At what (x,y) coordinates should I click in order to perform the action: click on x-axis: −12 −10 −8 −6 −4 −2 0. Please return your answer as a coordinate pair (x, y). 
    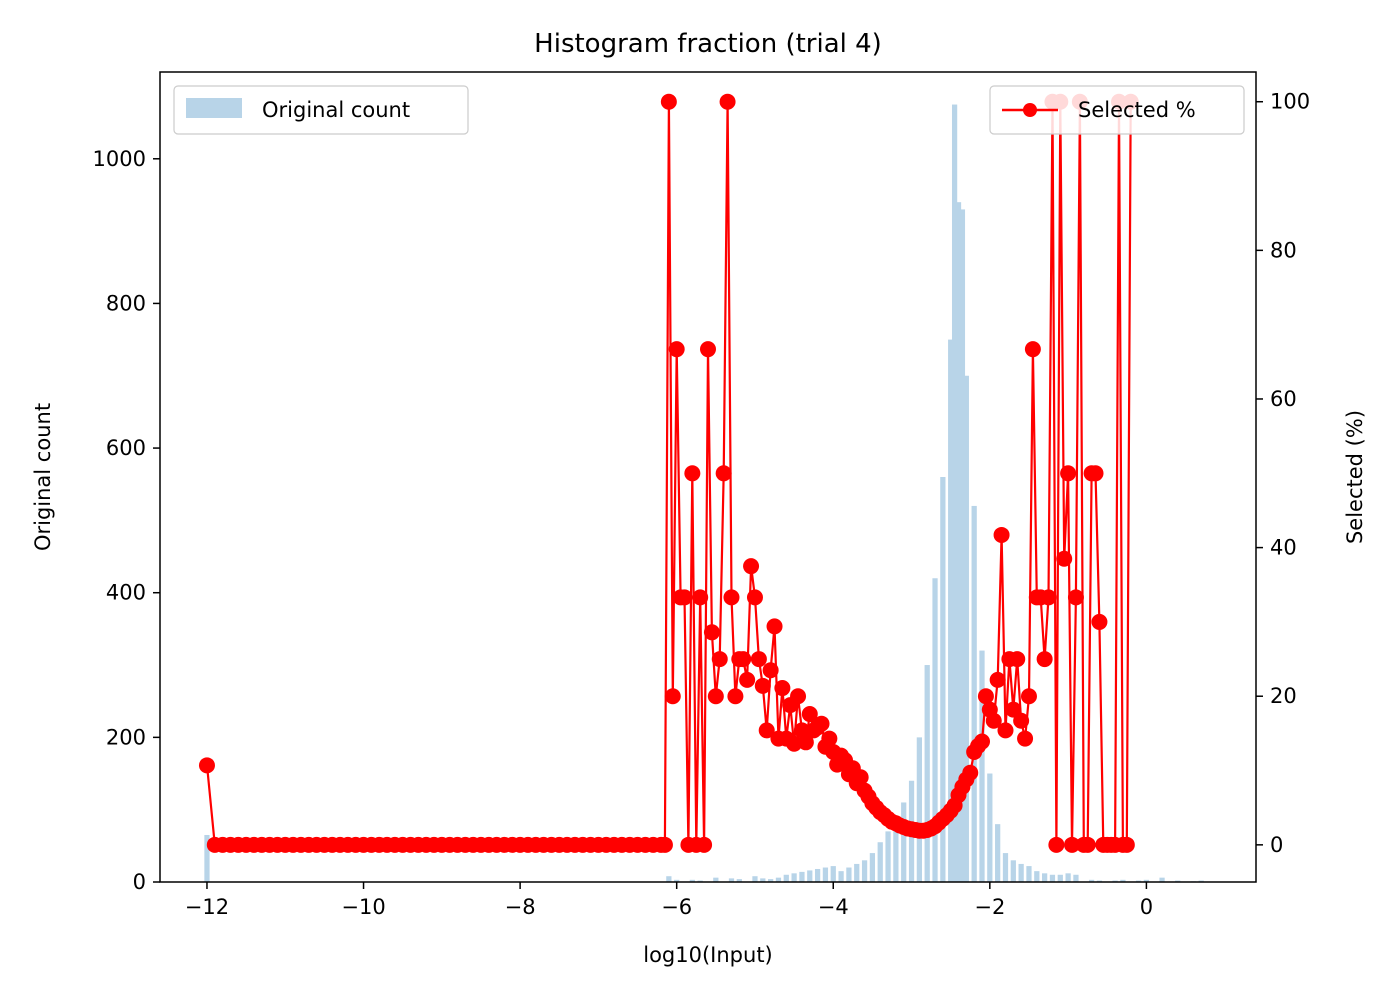
    Looking at the image, I should click on (669, 900).